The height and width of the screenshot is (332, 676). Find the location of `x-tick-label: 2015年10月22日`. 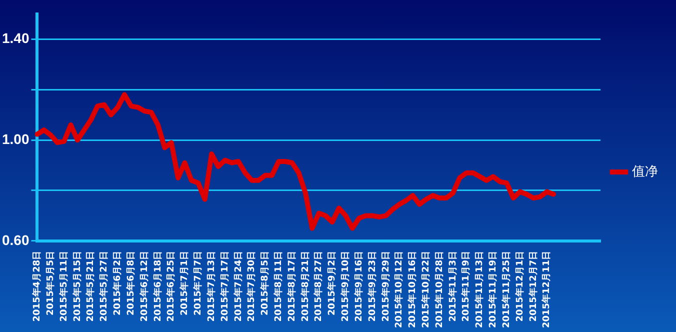

x-tick-label: 2015年10月22日 is located at coordinates (426, 289).